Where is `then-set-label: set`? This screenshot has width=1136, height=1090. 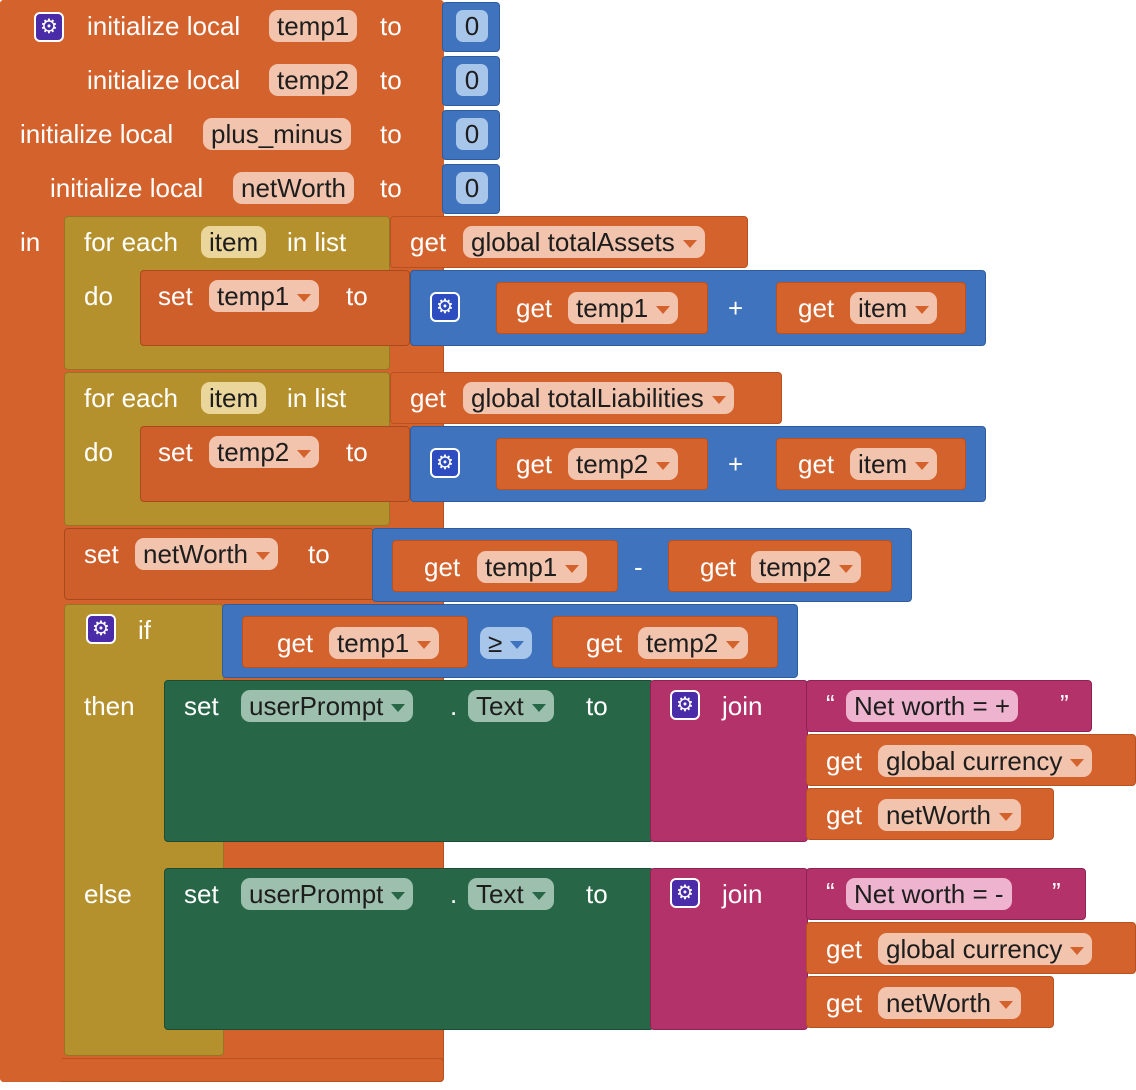 then-set-label: set is located at coordinates (201, 706).